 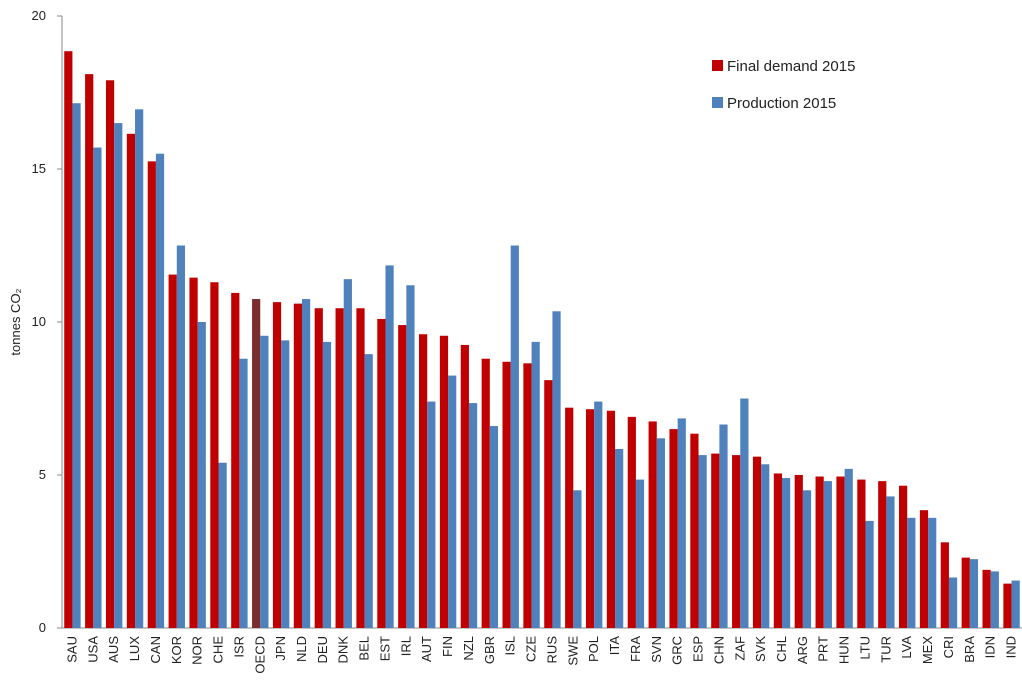 I want to click on x-tick-label: BEL, so click(x=364, y=648).